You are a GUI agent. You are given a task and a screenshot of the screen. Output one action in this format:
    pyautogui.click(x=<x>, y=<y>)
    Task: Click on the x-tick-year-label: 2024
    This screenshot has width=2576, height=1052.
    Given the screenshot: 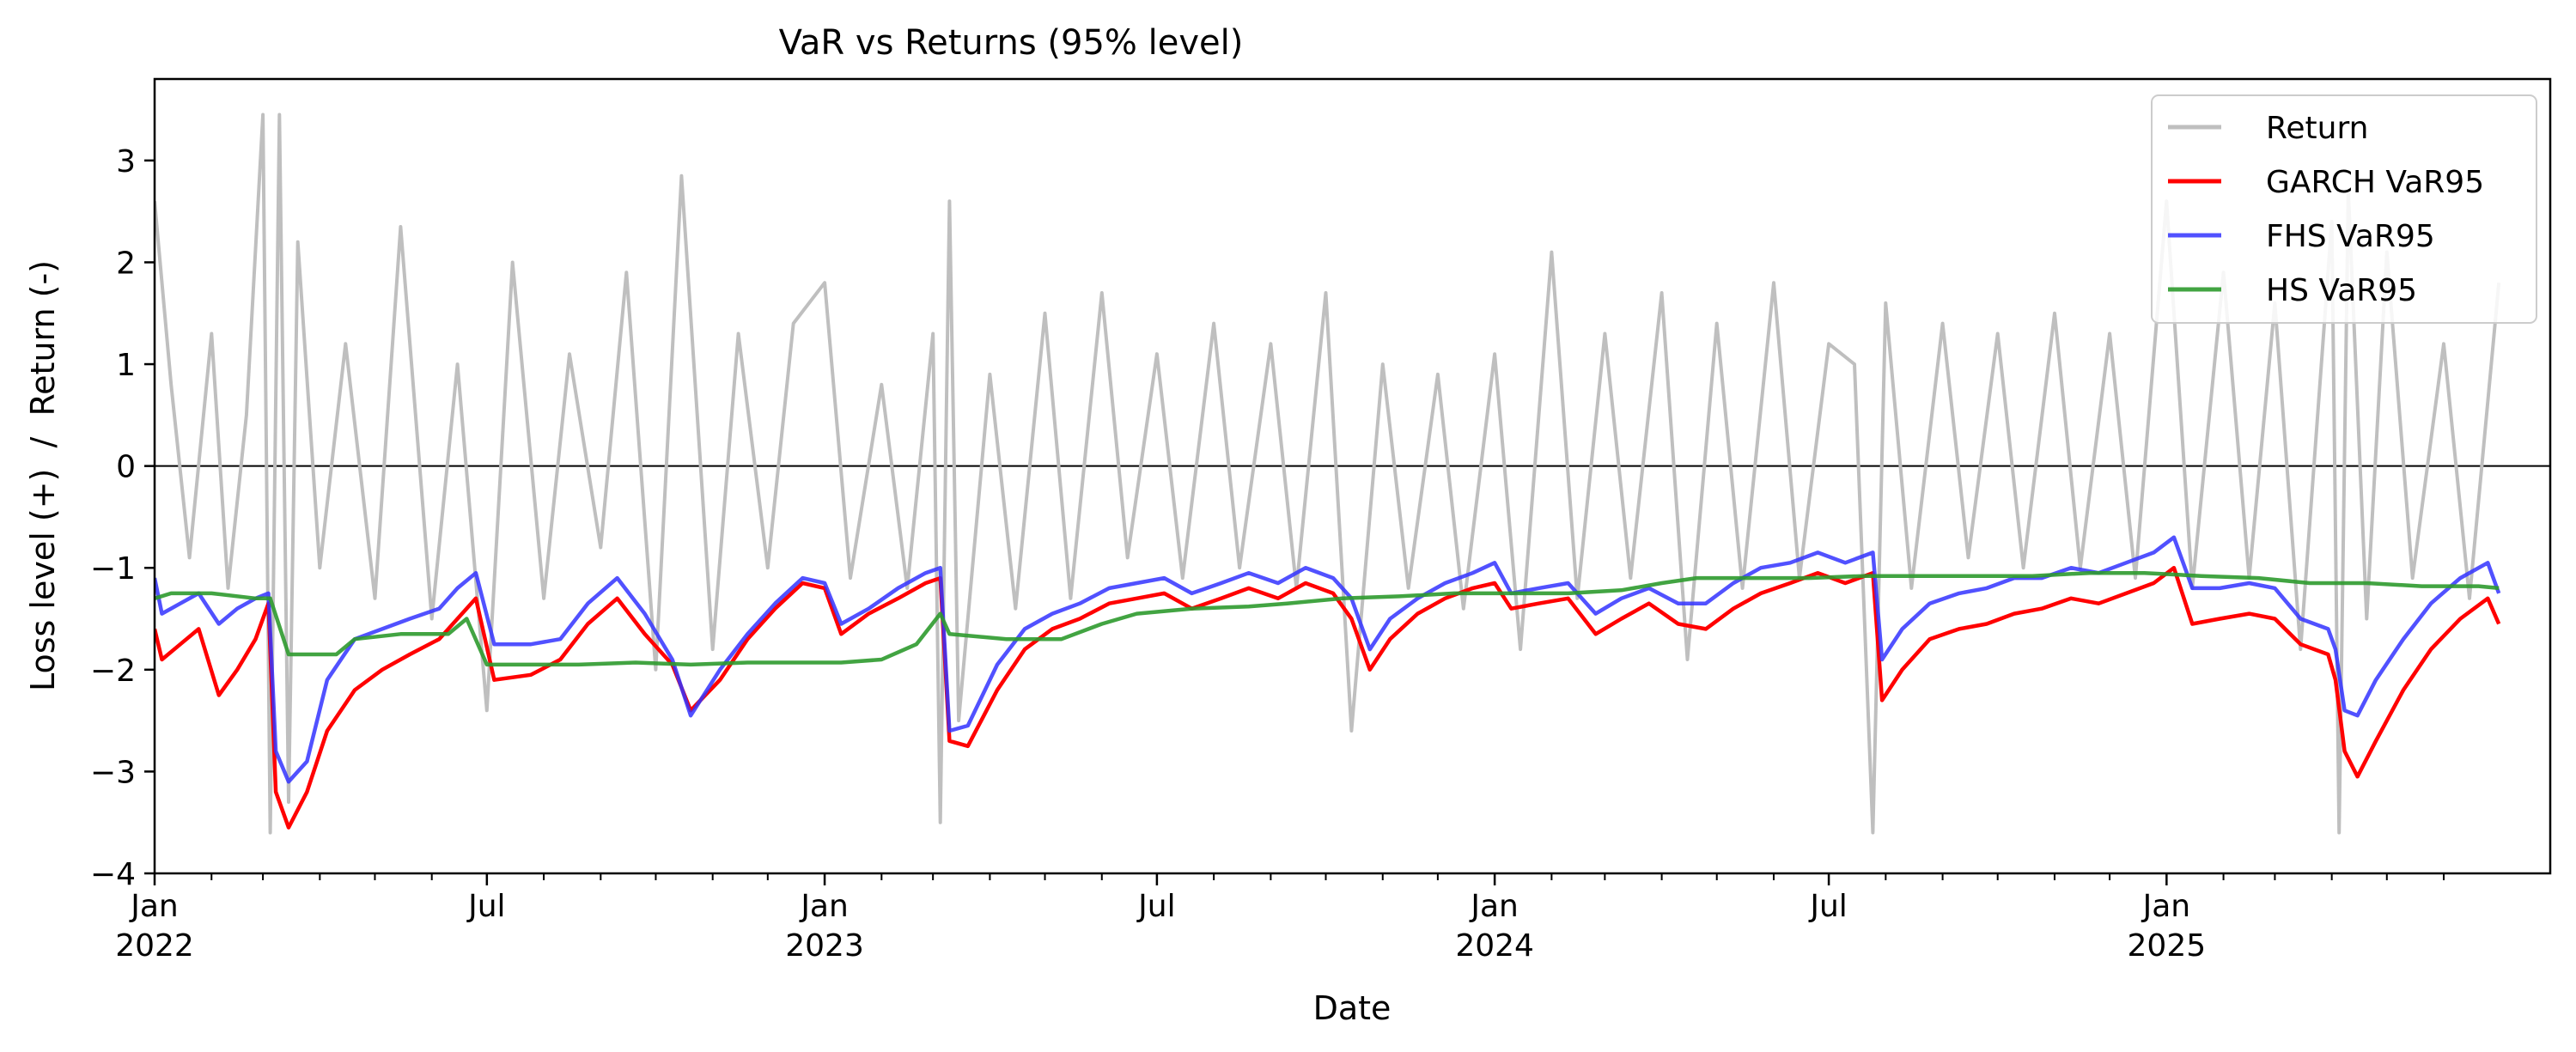 What is the action you would take?
    pyautogui.click(x=1494, y=946)
    